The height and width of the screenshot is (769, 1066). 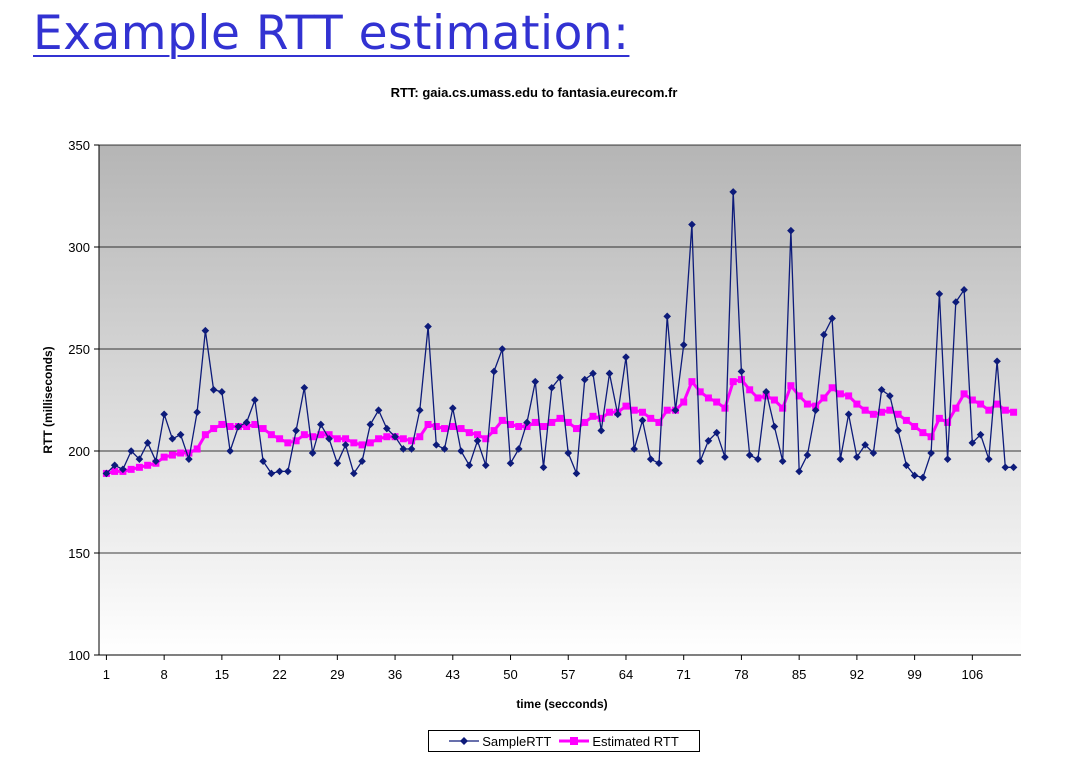 What do you see at coordinates (619, 741) in the screenshot?
I see `legend-item-estimated: Estimated RTT` at bounding box center [619, 741].